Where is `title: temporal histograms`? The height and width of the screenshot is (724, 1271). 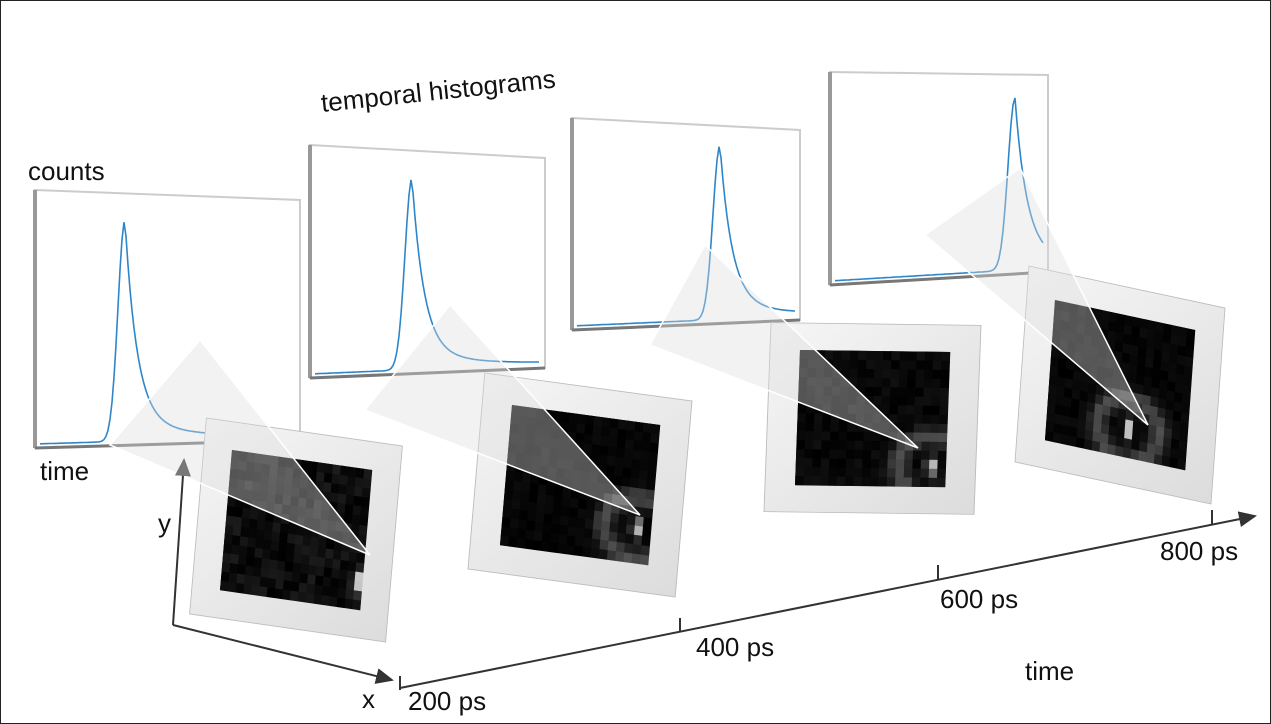
title: temporal histograms is located at coordinates (437, 91).